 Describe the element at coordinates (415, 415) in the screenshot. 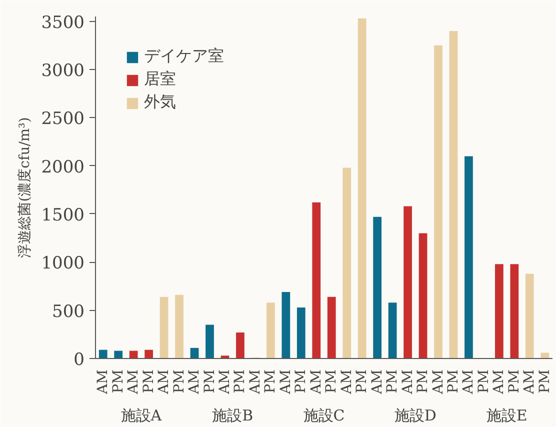

I see `text: 施設D` at that location.